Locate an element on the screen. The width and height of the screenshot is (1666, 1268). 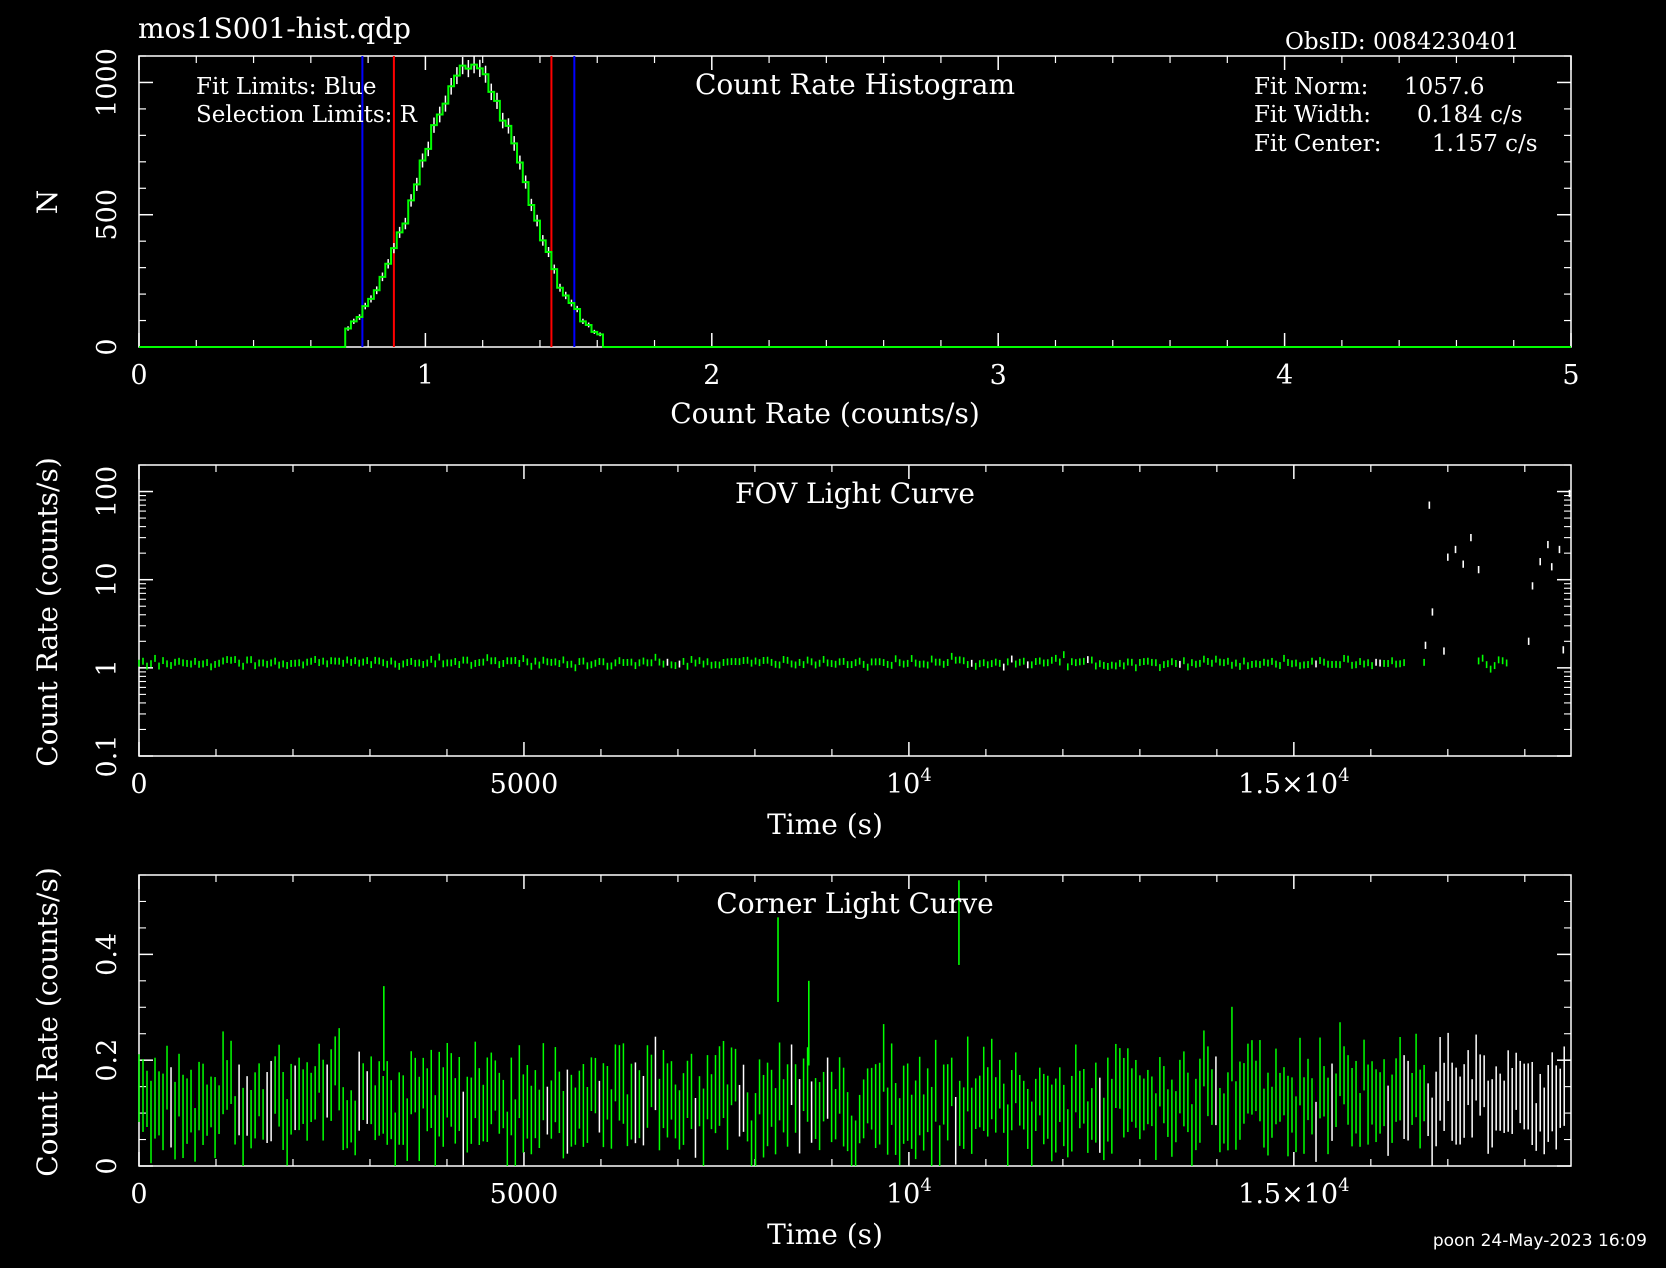
fov-y-tick-label: 0.1 is located at coordinates (107, 756).